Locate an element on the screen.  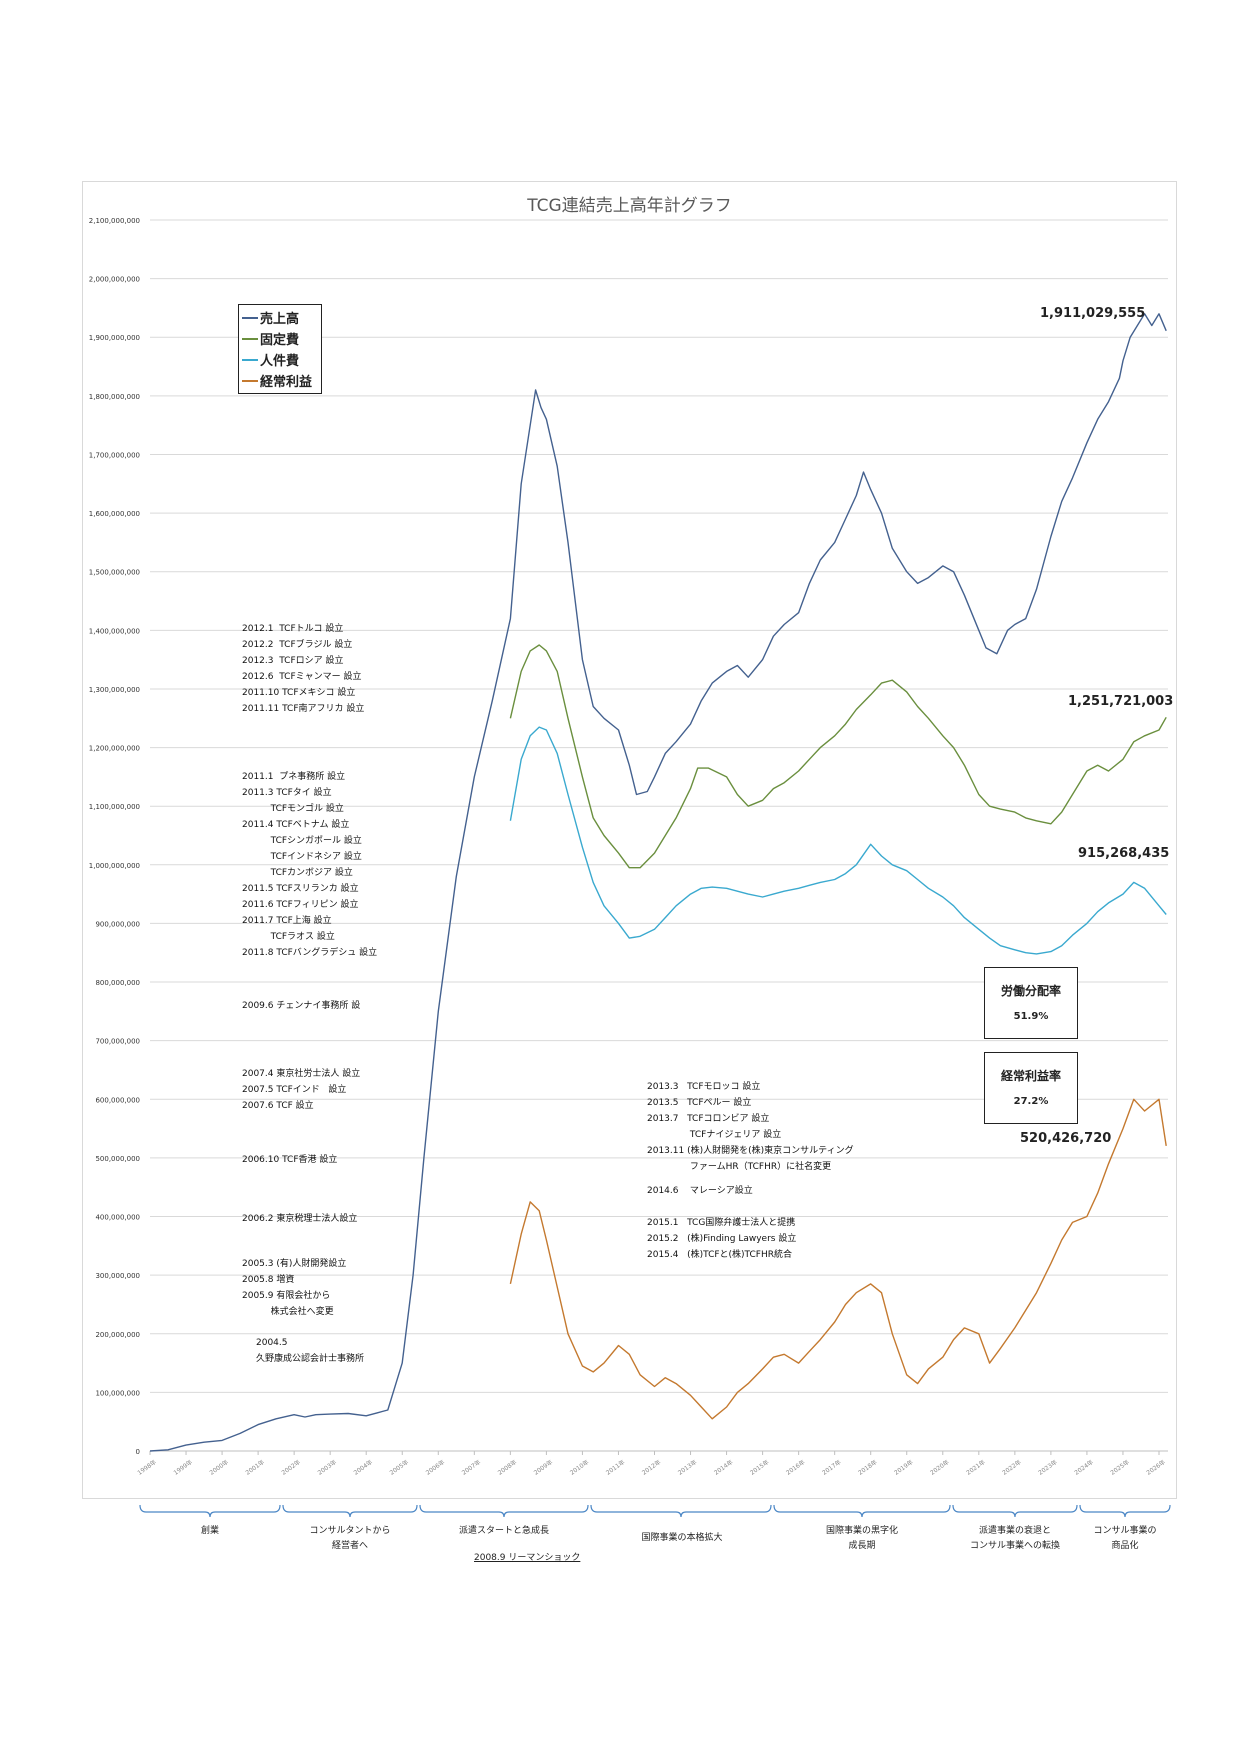
x-tick-label: 1999年 is located at coordinates (183, 1467).